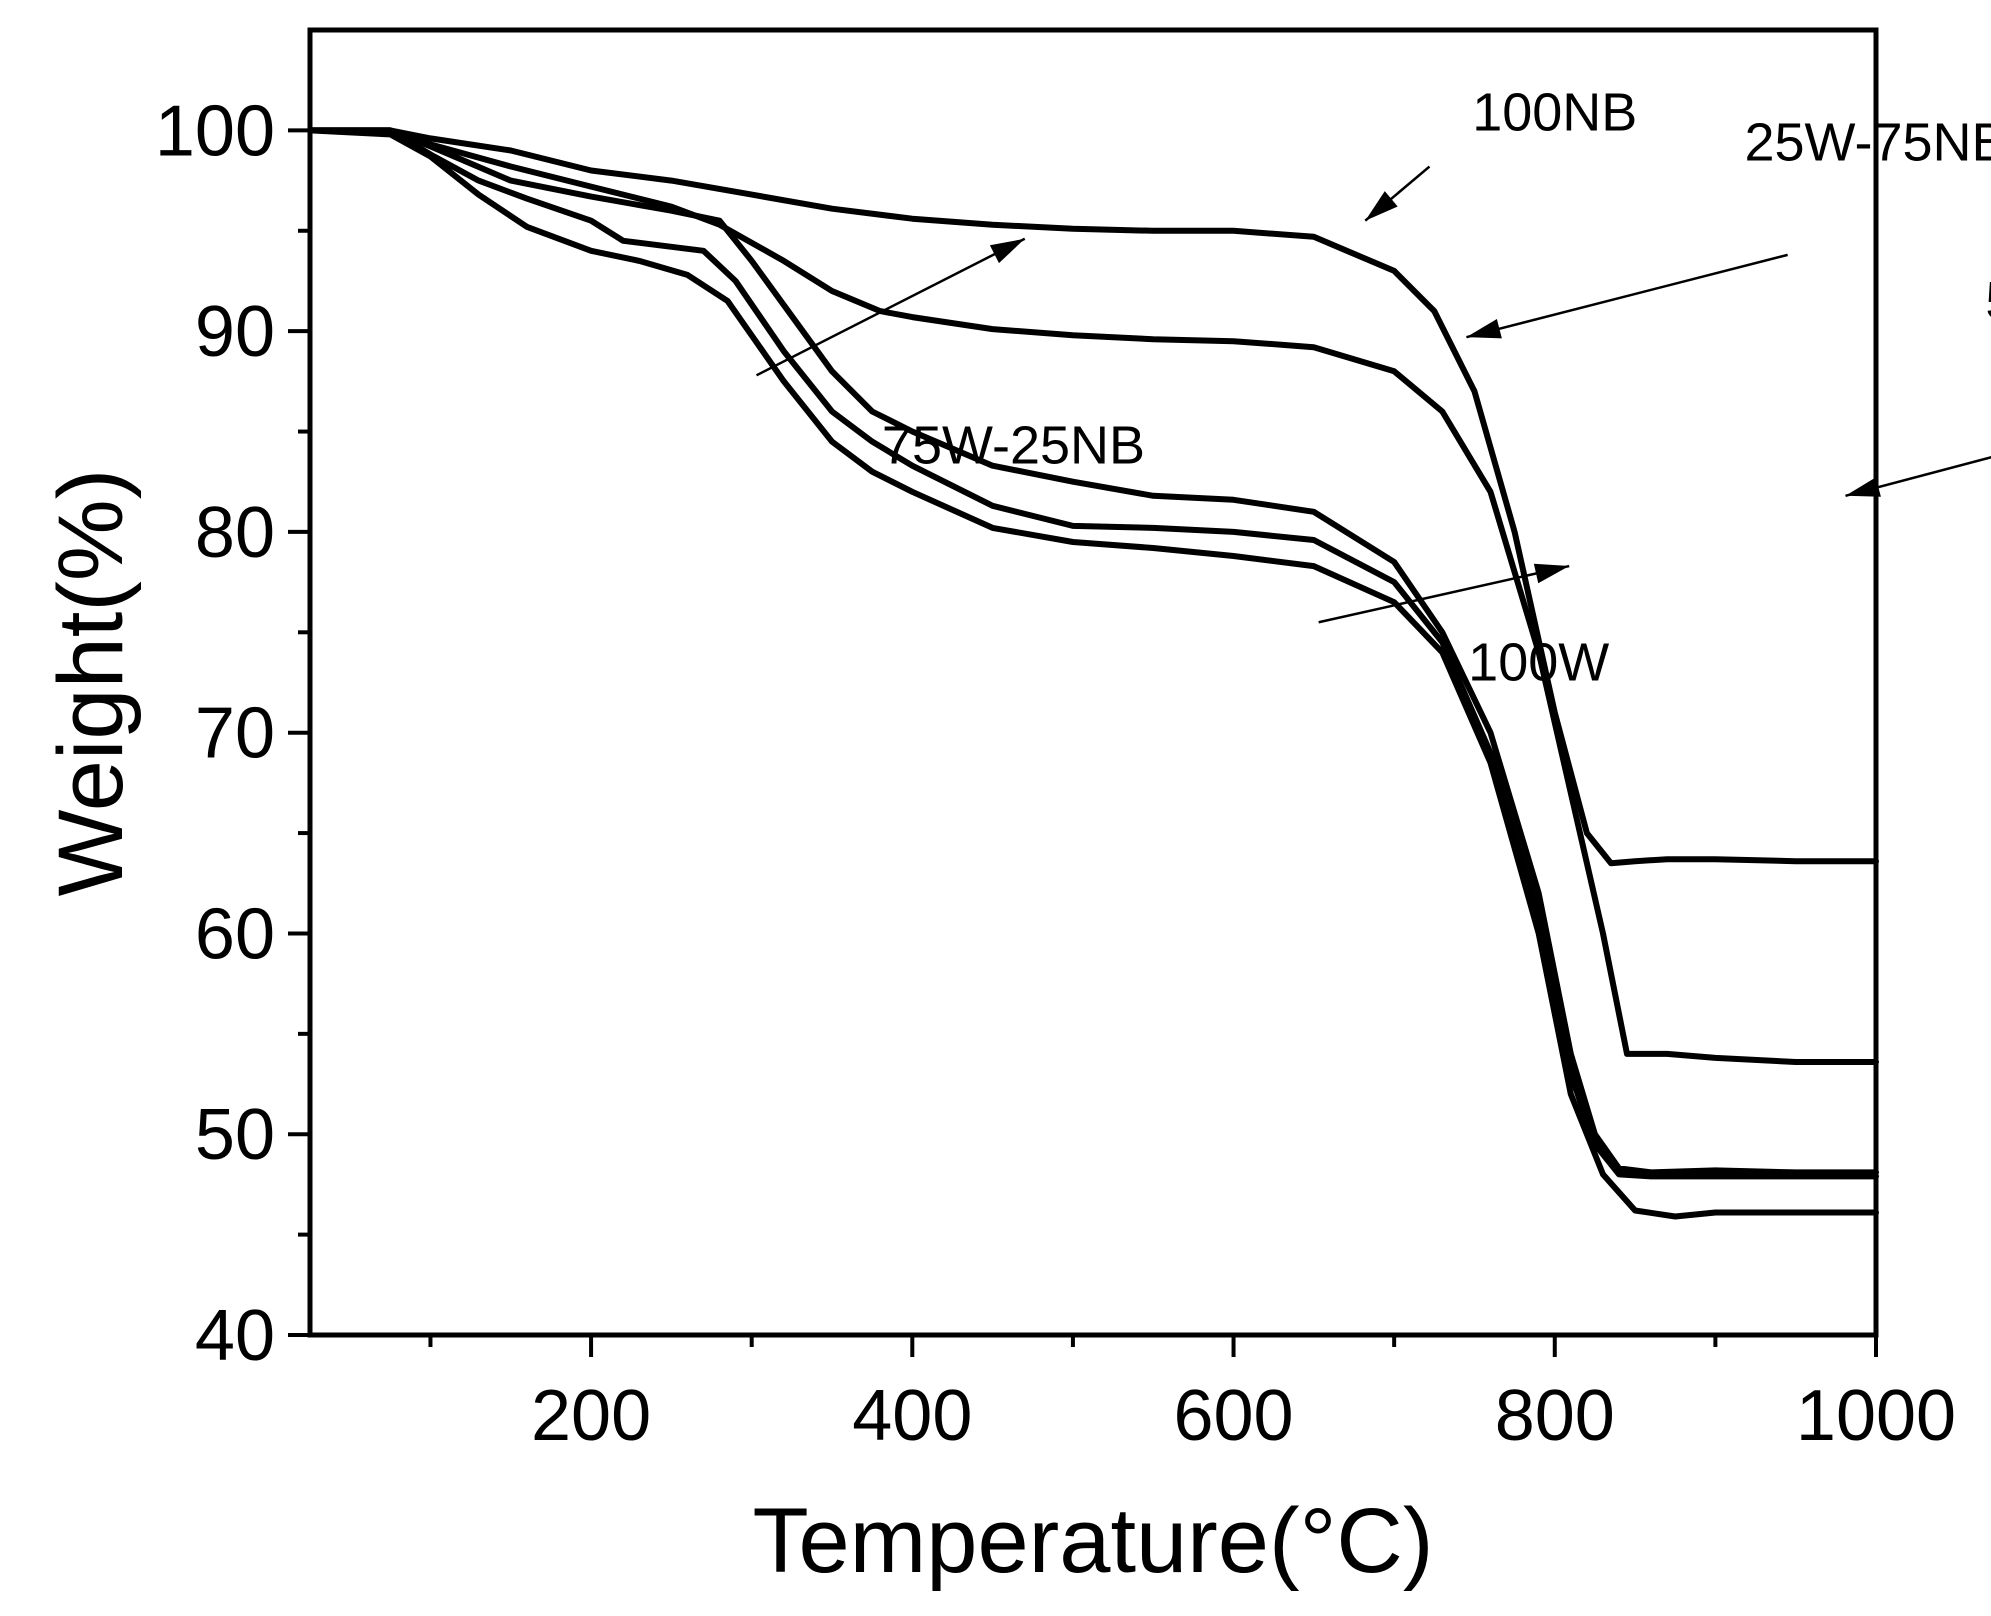 The image size is (1991, 1616). What do you see at coordinates (235, 332) in the screenshot?
I see `y-tick-label: 90` at bounding box center [235, 332].